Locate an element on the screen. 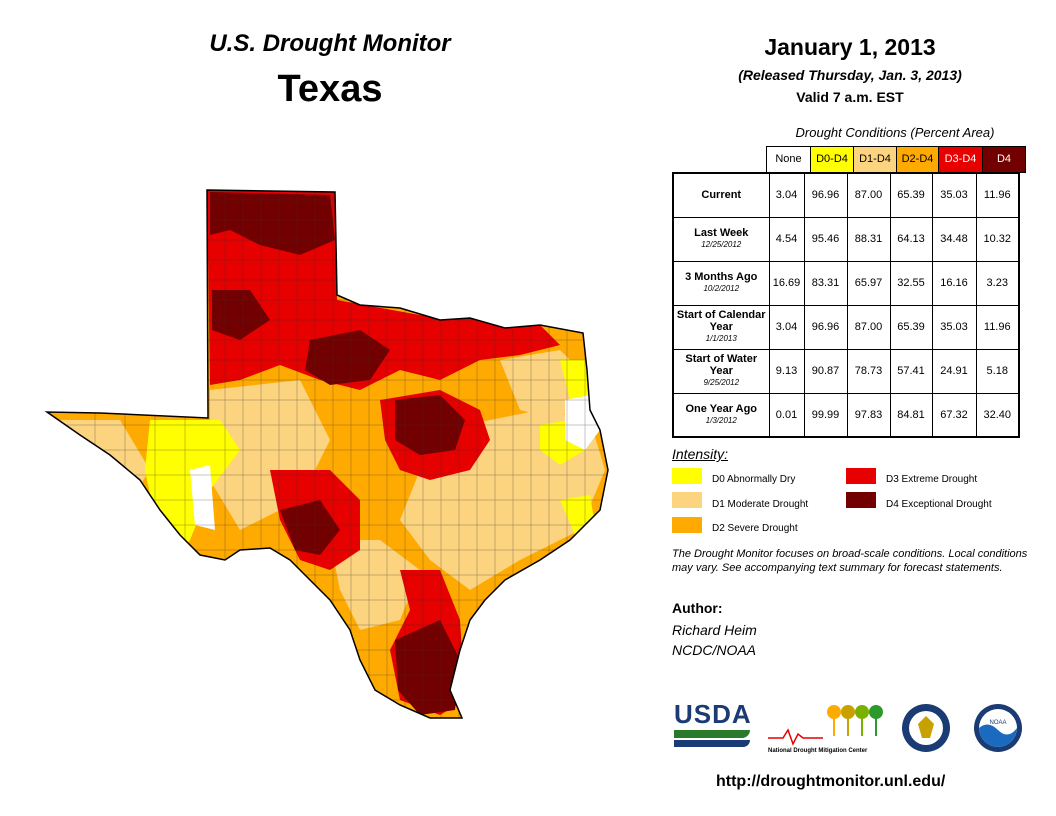  table-cell: 32.55 is located at coordinates (911, 283).